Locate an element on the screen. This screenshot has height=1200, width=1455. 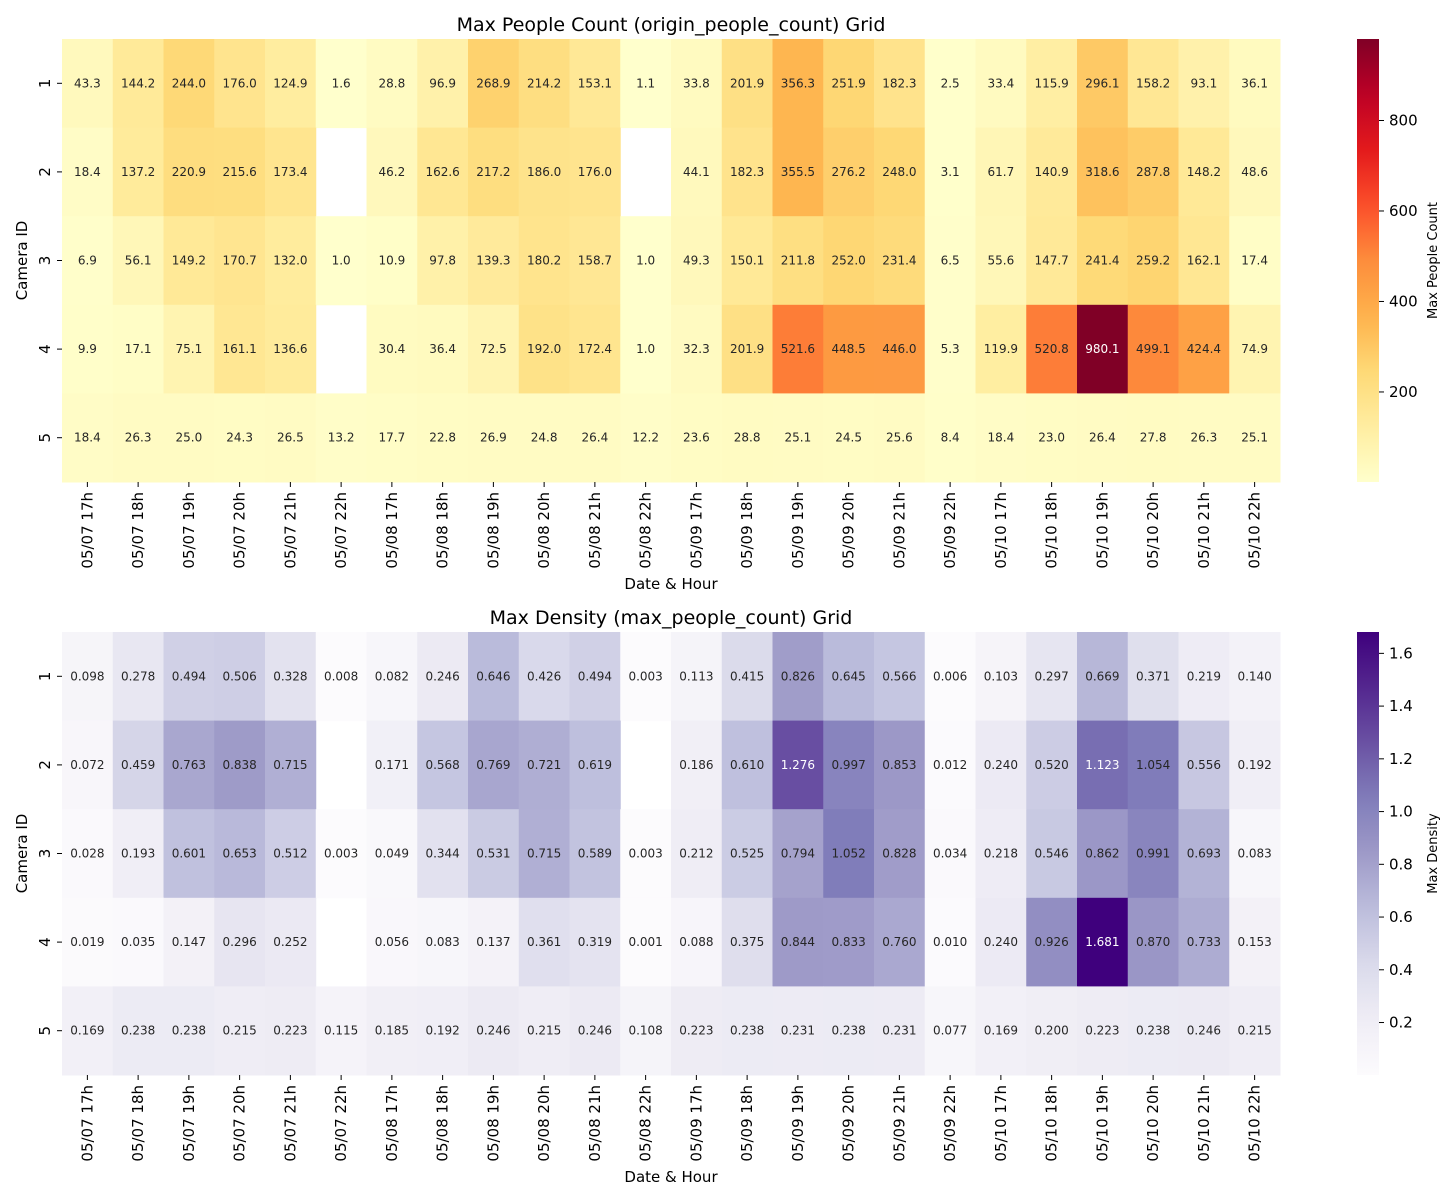
cell-value-label: 0.459 is located at coordinates (138, 765).